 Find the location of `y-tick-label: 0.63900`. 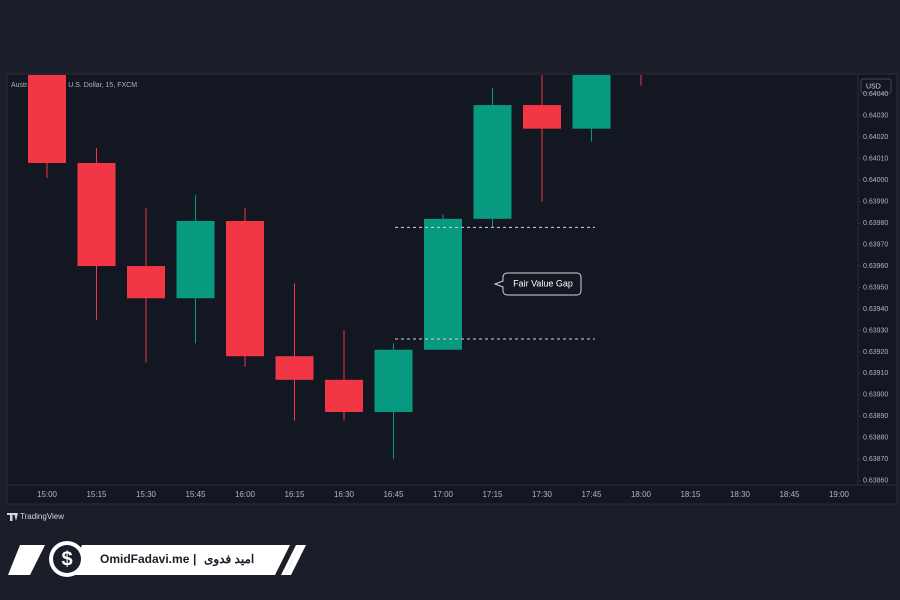

y-tick-label: 0.63900 is located at coordinates (875, 395).